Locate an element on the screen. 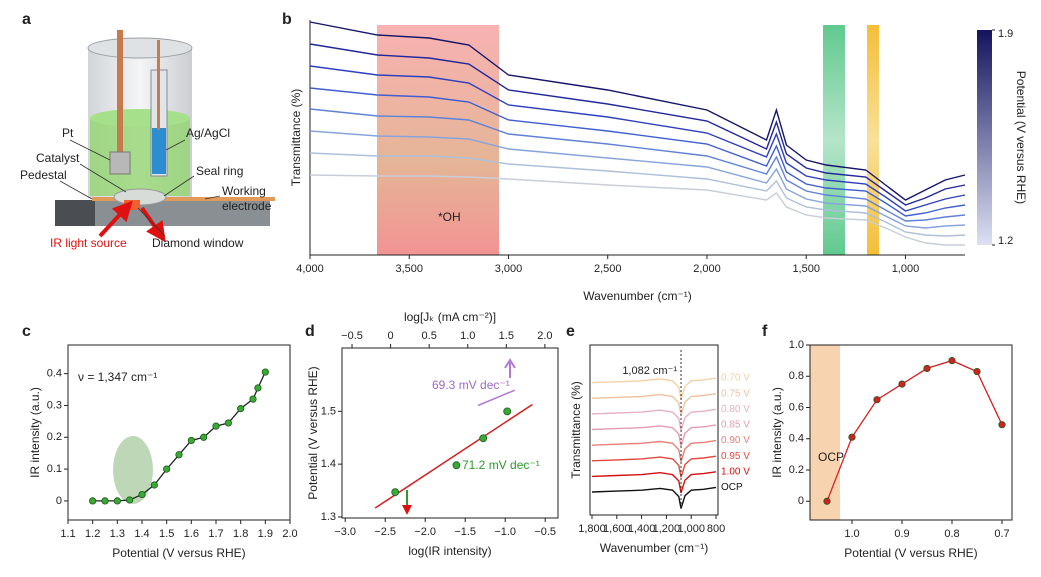  y-tick-label: 0 is located at coordinates (801, 501).